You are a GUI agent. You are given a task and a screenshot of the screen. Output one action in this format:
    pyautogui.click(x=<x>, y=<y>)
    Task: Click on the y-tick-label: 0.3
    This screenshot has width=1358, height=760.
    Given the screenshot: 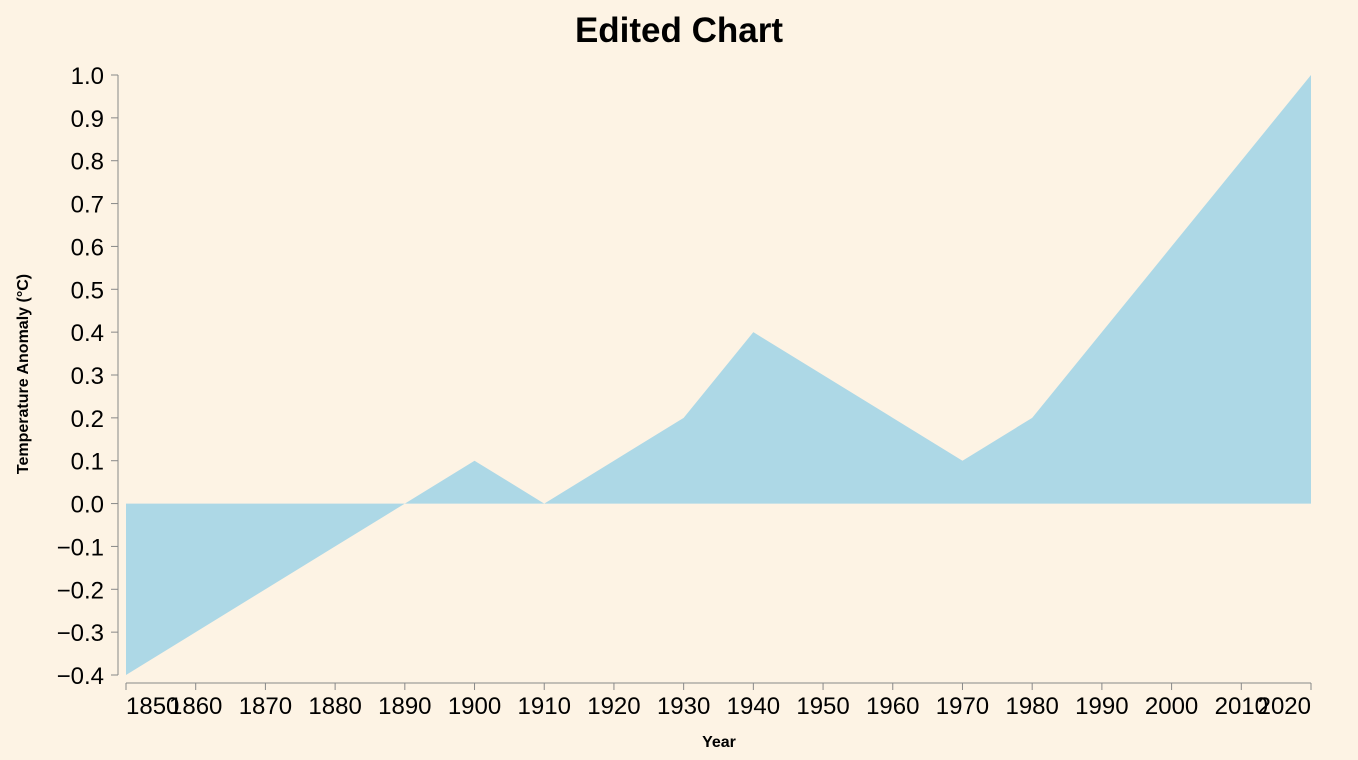 What is the action you would take?
    pyautogui.click(x=87, y=376)
    